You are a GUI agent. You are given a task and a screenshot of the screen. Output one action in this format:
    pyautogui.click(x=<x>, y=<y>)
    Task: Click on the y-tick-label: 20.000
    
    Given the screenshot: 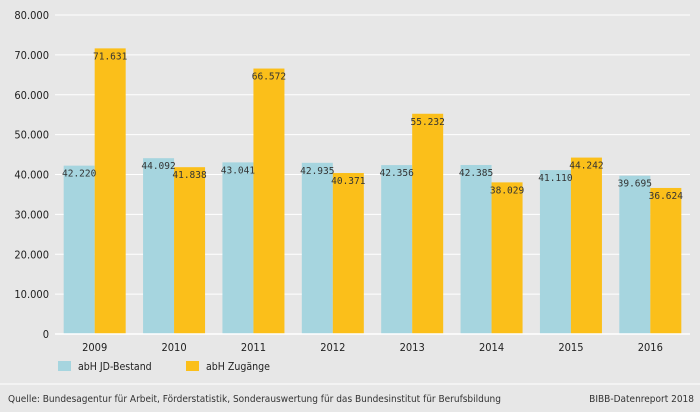 What is the action you would take?
    pyautogui.click(x=31, y=254)
    